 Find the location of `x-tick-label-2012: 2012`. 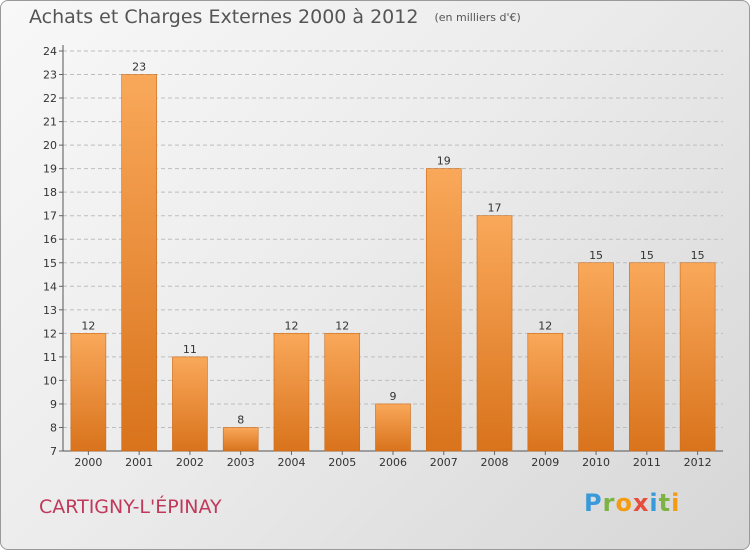

x-tick-label-2012: 2012 is located at coordinates (698, 462).